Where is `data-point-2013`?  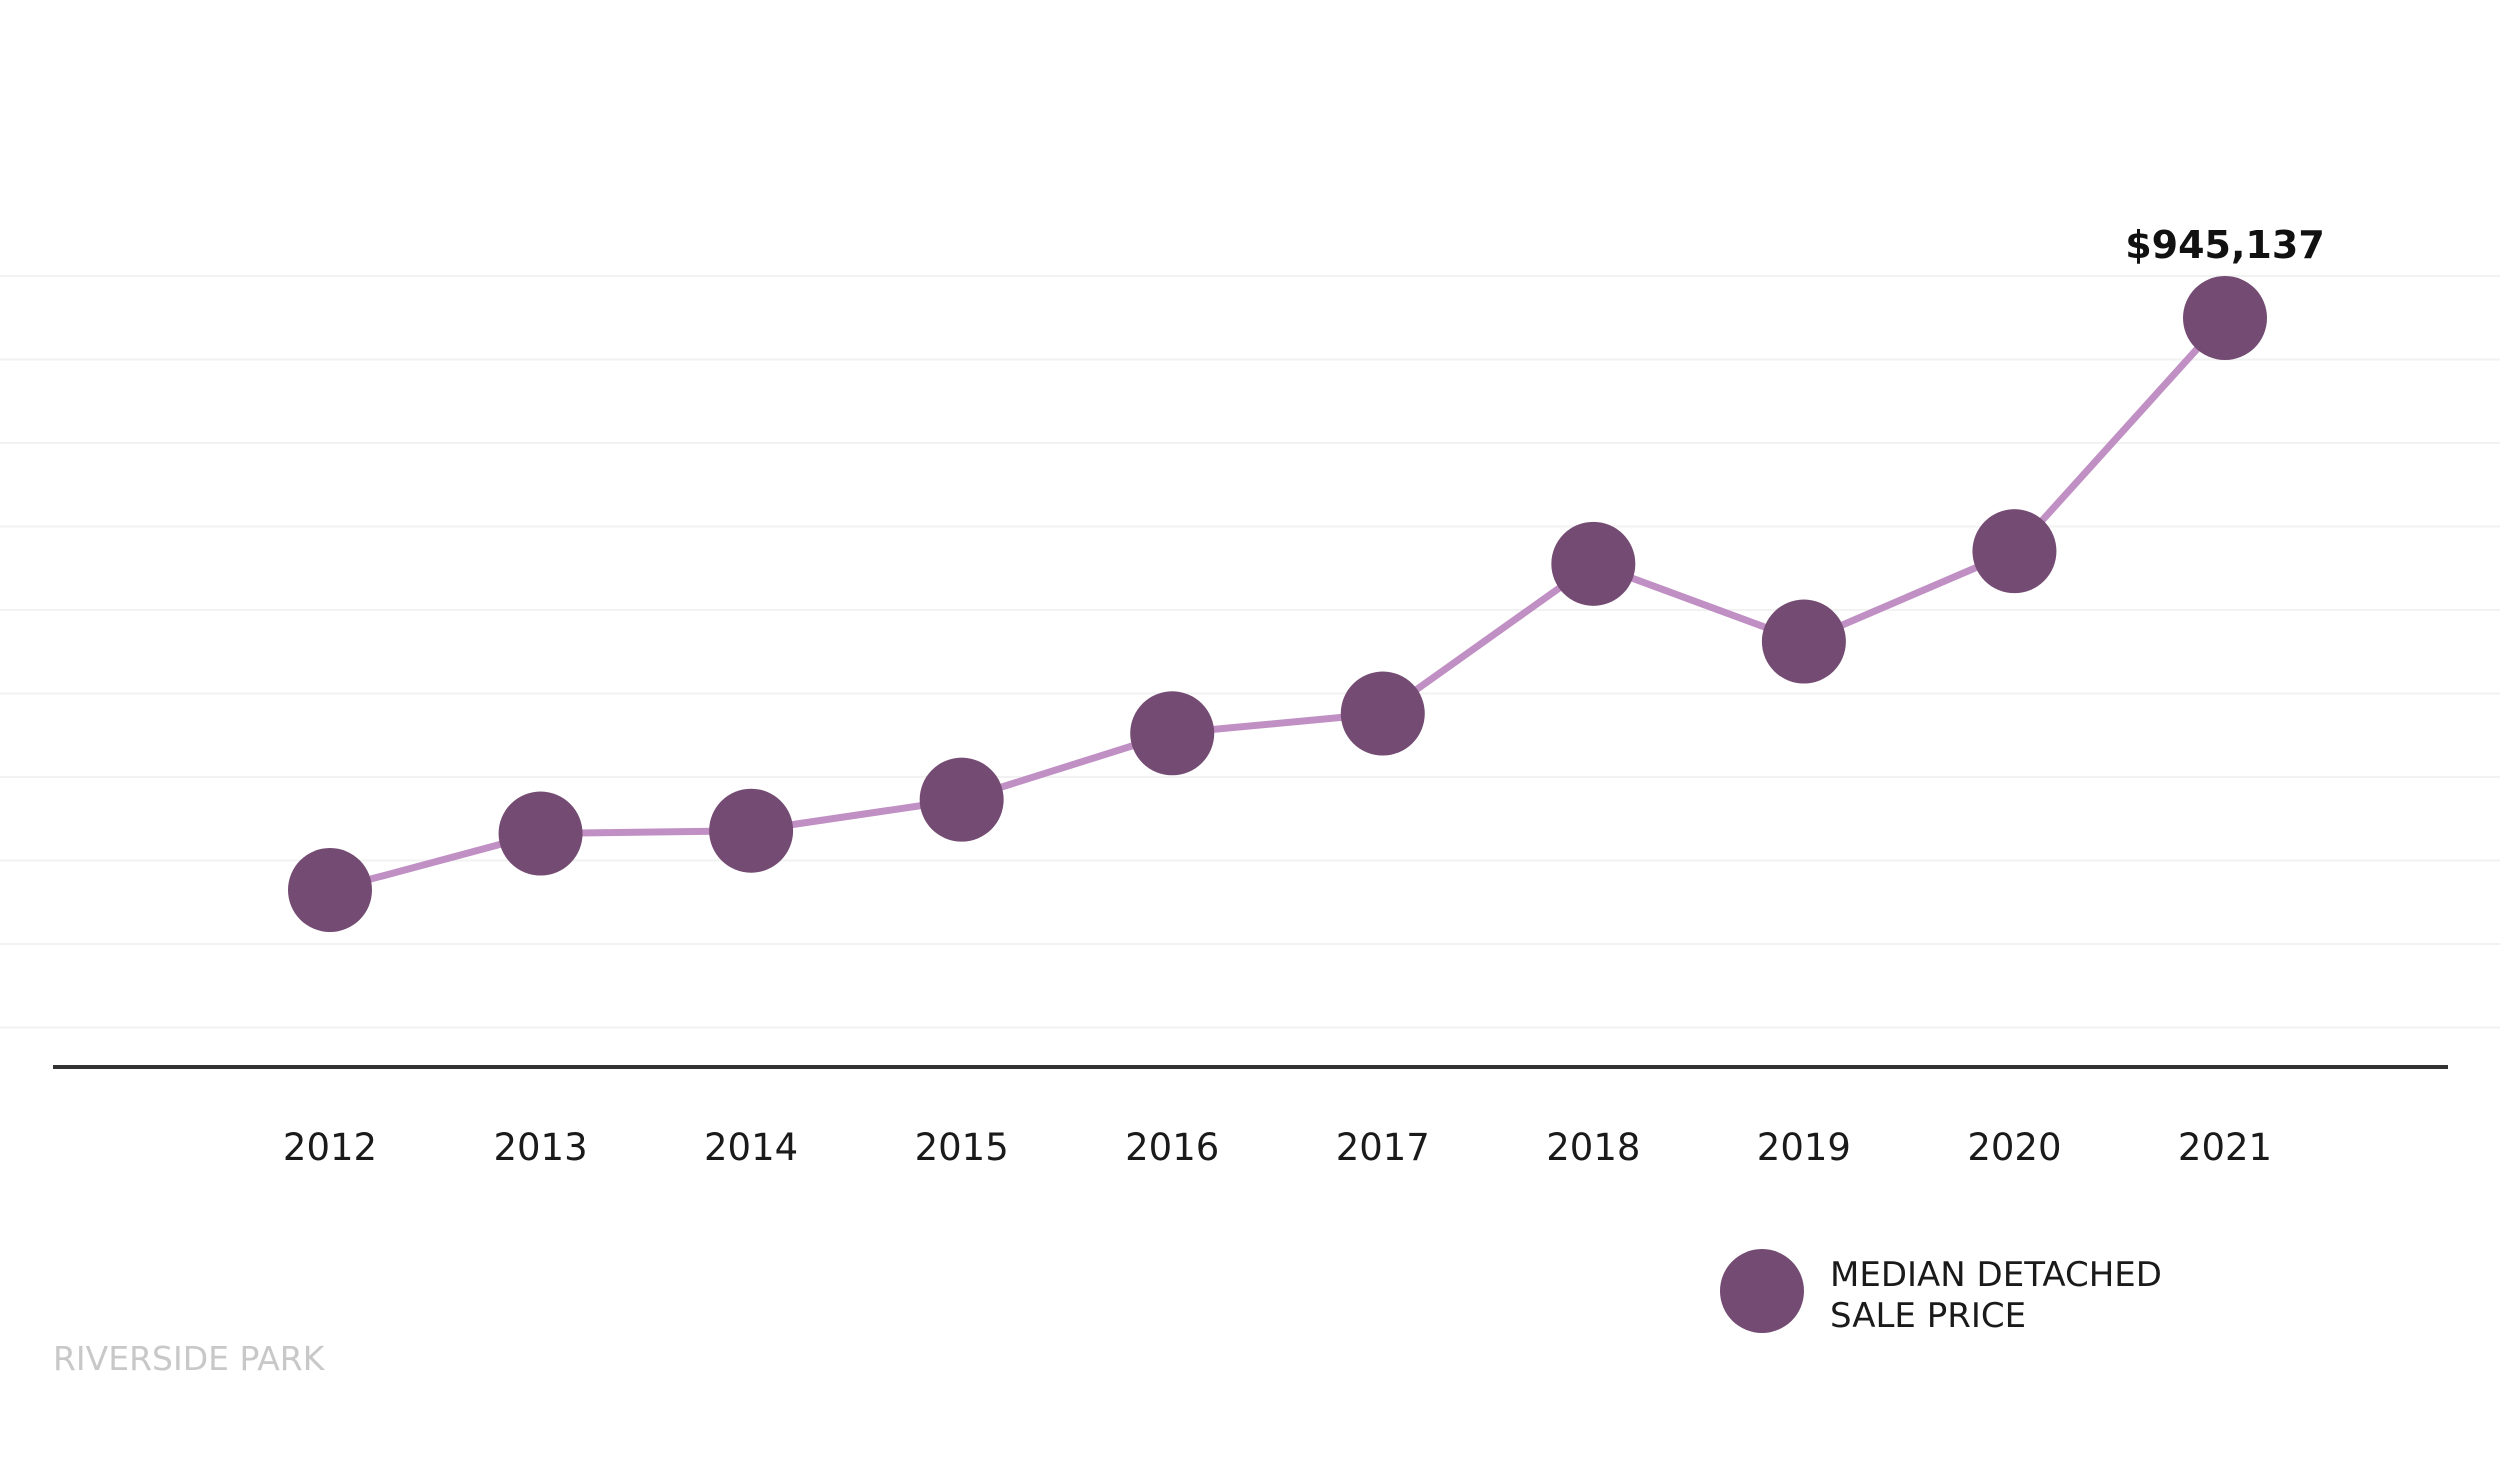 data-point-2013 is located at coordinates (540, 833).